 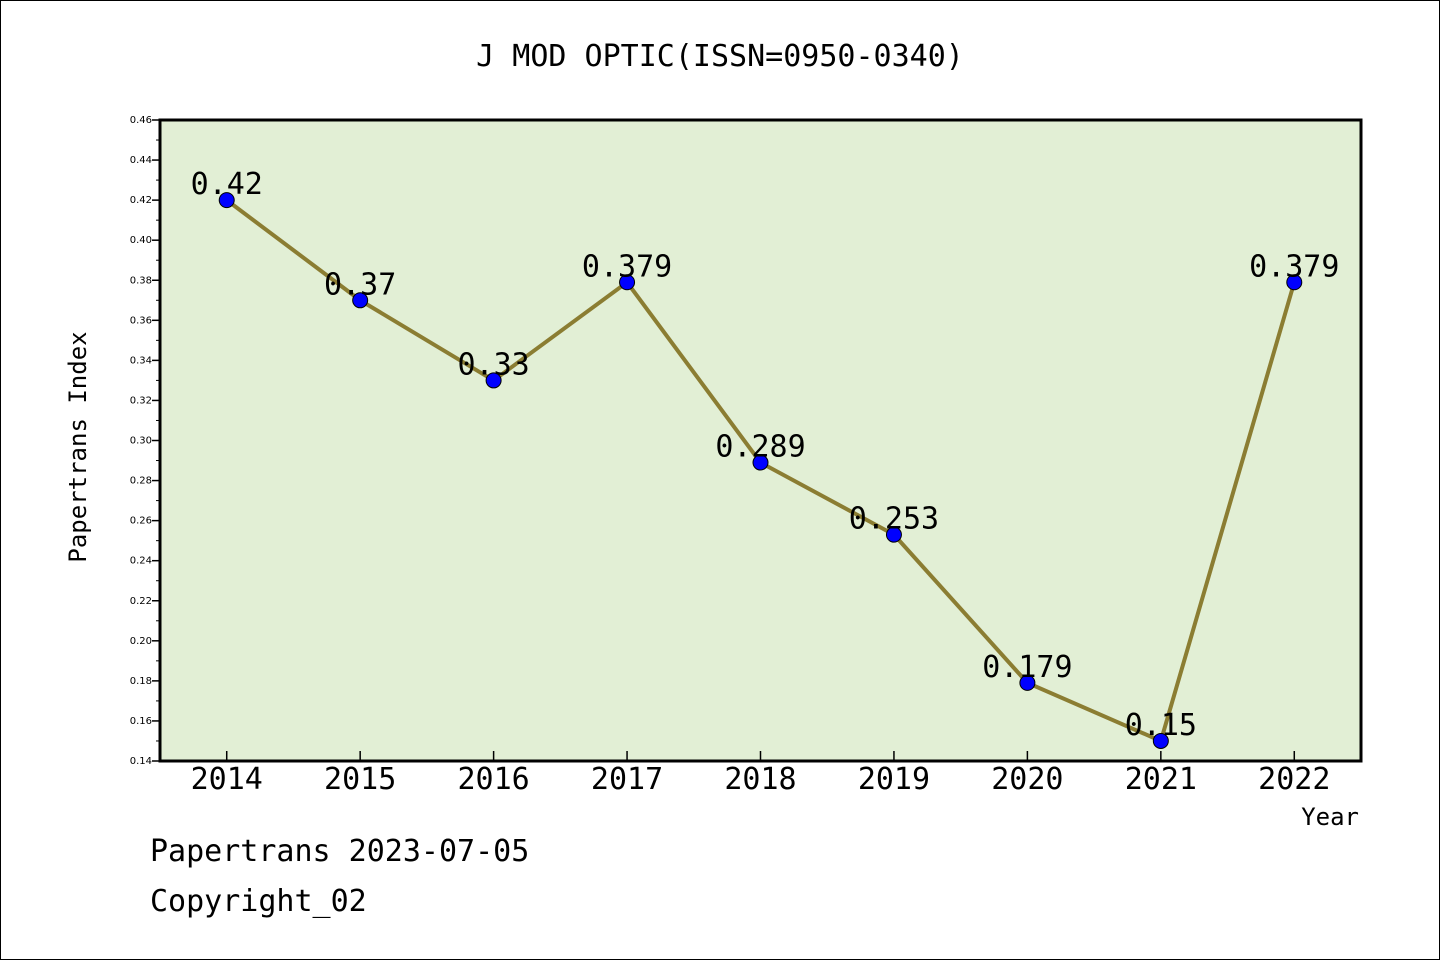 What do you see at coordinates (141, 641) in the screenshot?
I see `y-tick-label: 0.20` at bounding box center [141, 641].